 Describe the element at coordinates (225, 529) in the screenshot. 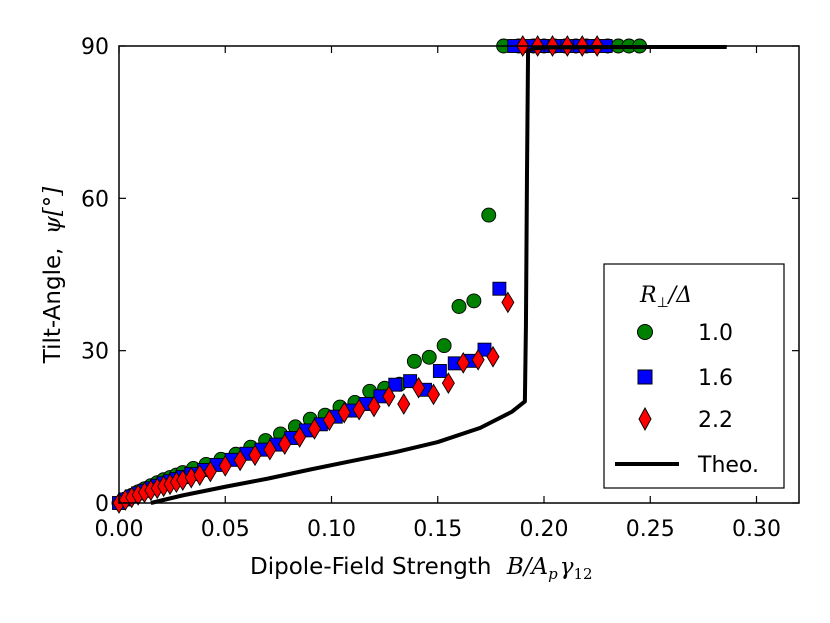

I see `x-tick-label: 0.05` at that location.